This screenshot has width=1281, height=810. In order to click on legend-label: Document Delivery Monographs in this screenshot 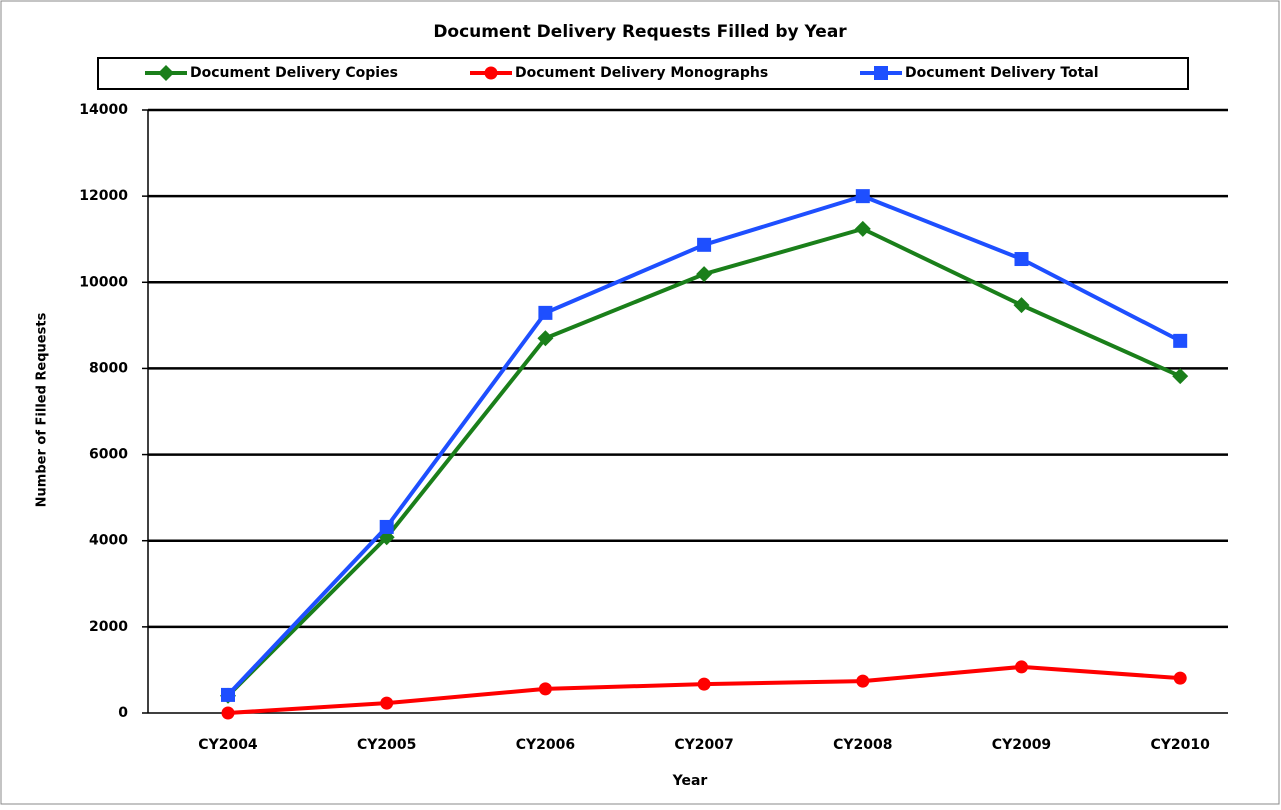, I will do `click(641, 73)`.